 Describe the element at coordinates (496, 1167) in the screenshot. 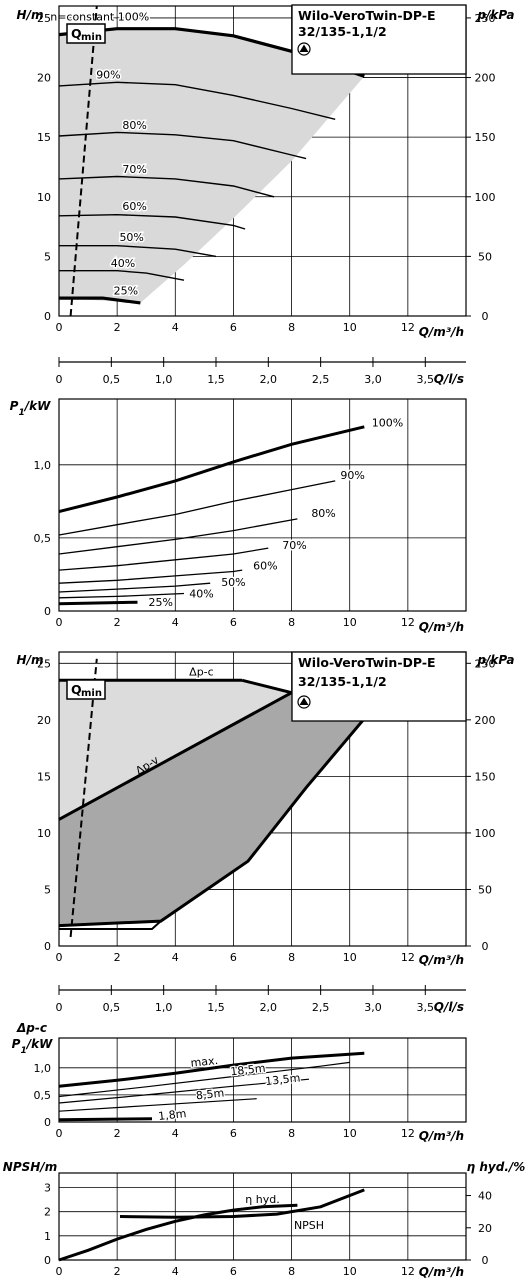

I see `y2-axis-label-eta: η hyd./%` at that location.